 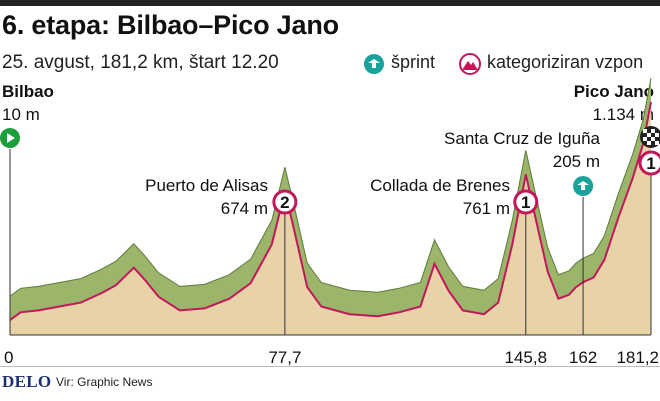 I want to click on climb-category-label: 2, so click(x=284, y=202).